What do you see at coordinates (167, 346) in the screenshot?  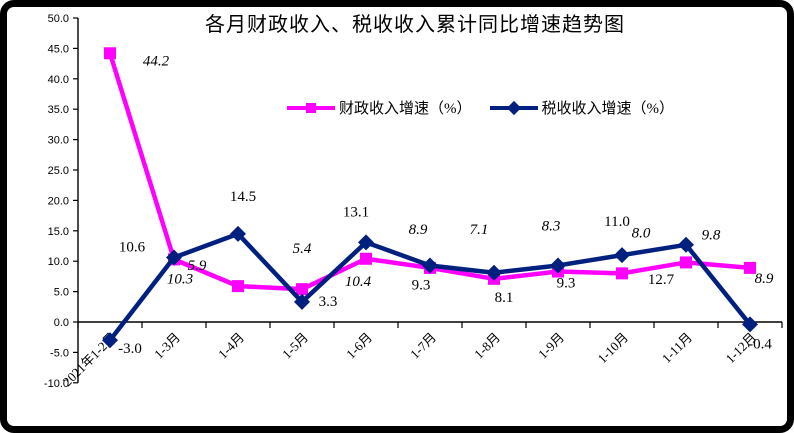 I see `x-category-label: 1-3月` at bounding box center [167, 346].